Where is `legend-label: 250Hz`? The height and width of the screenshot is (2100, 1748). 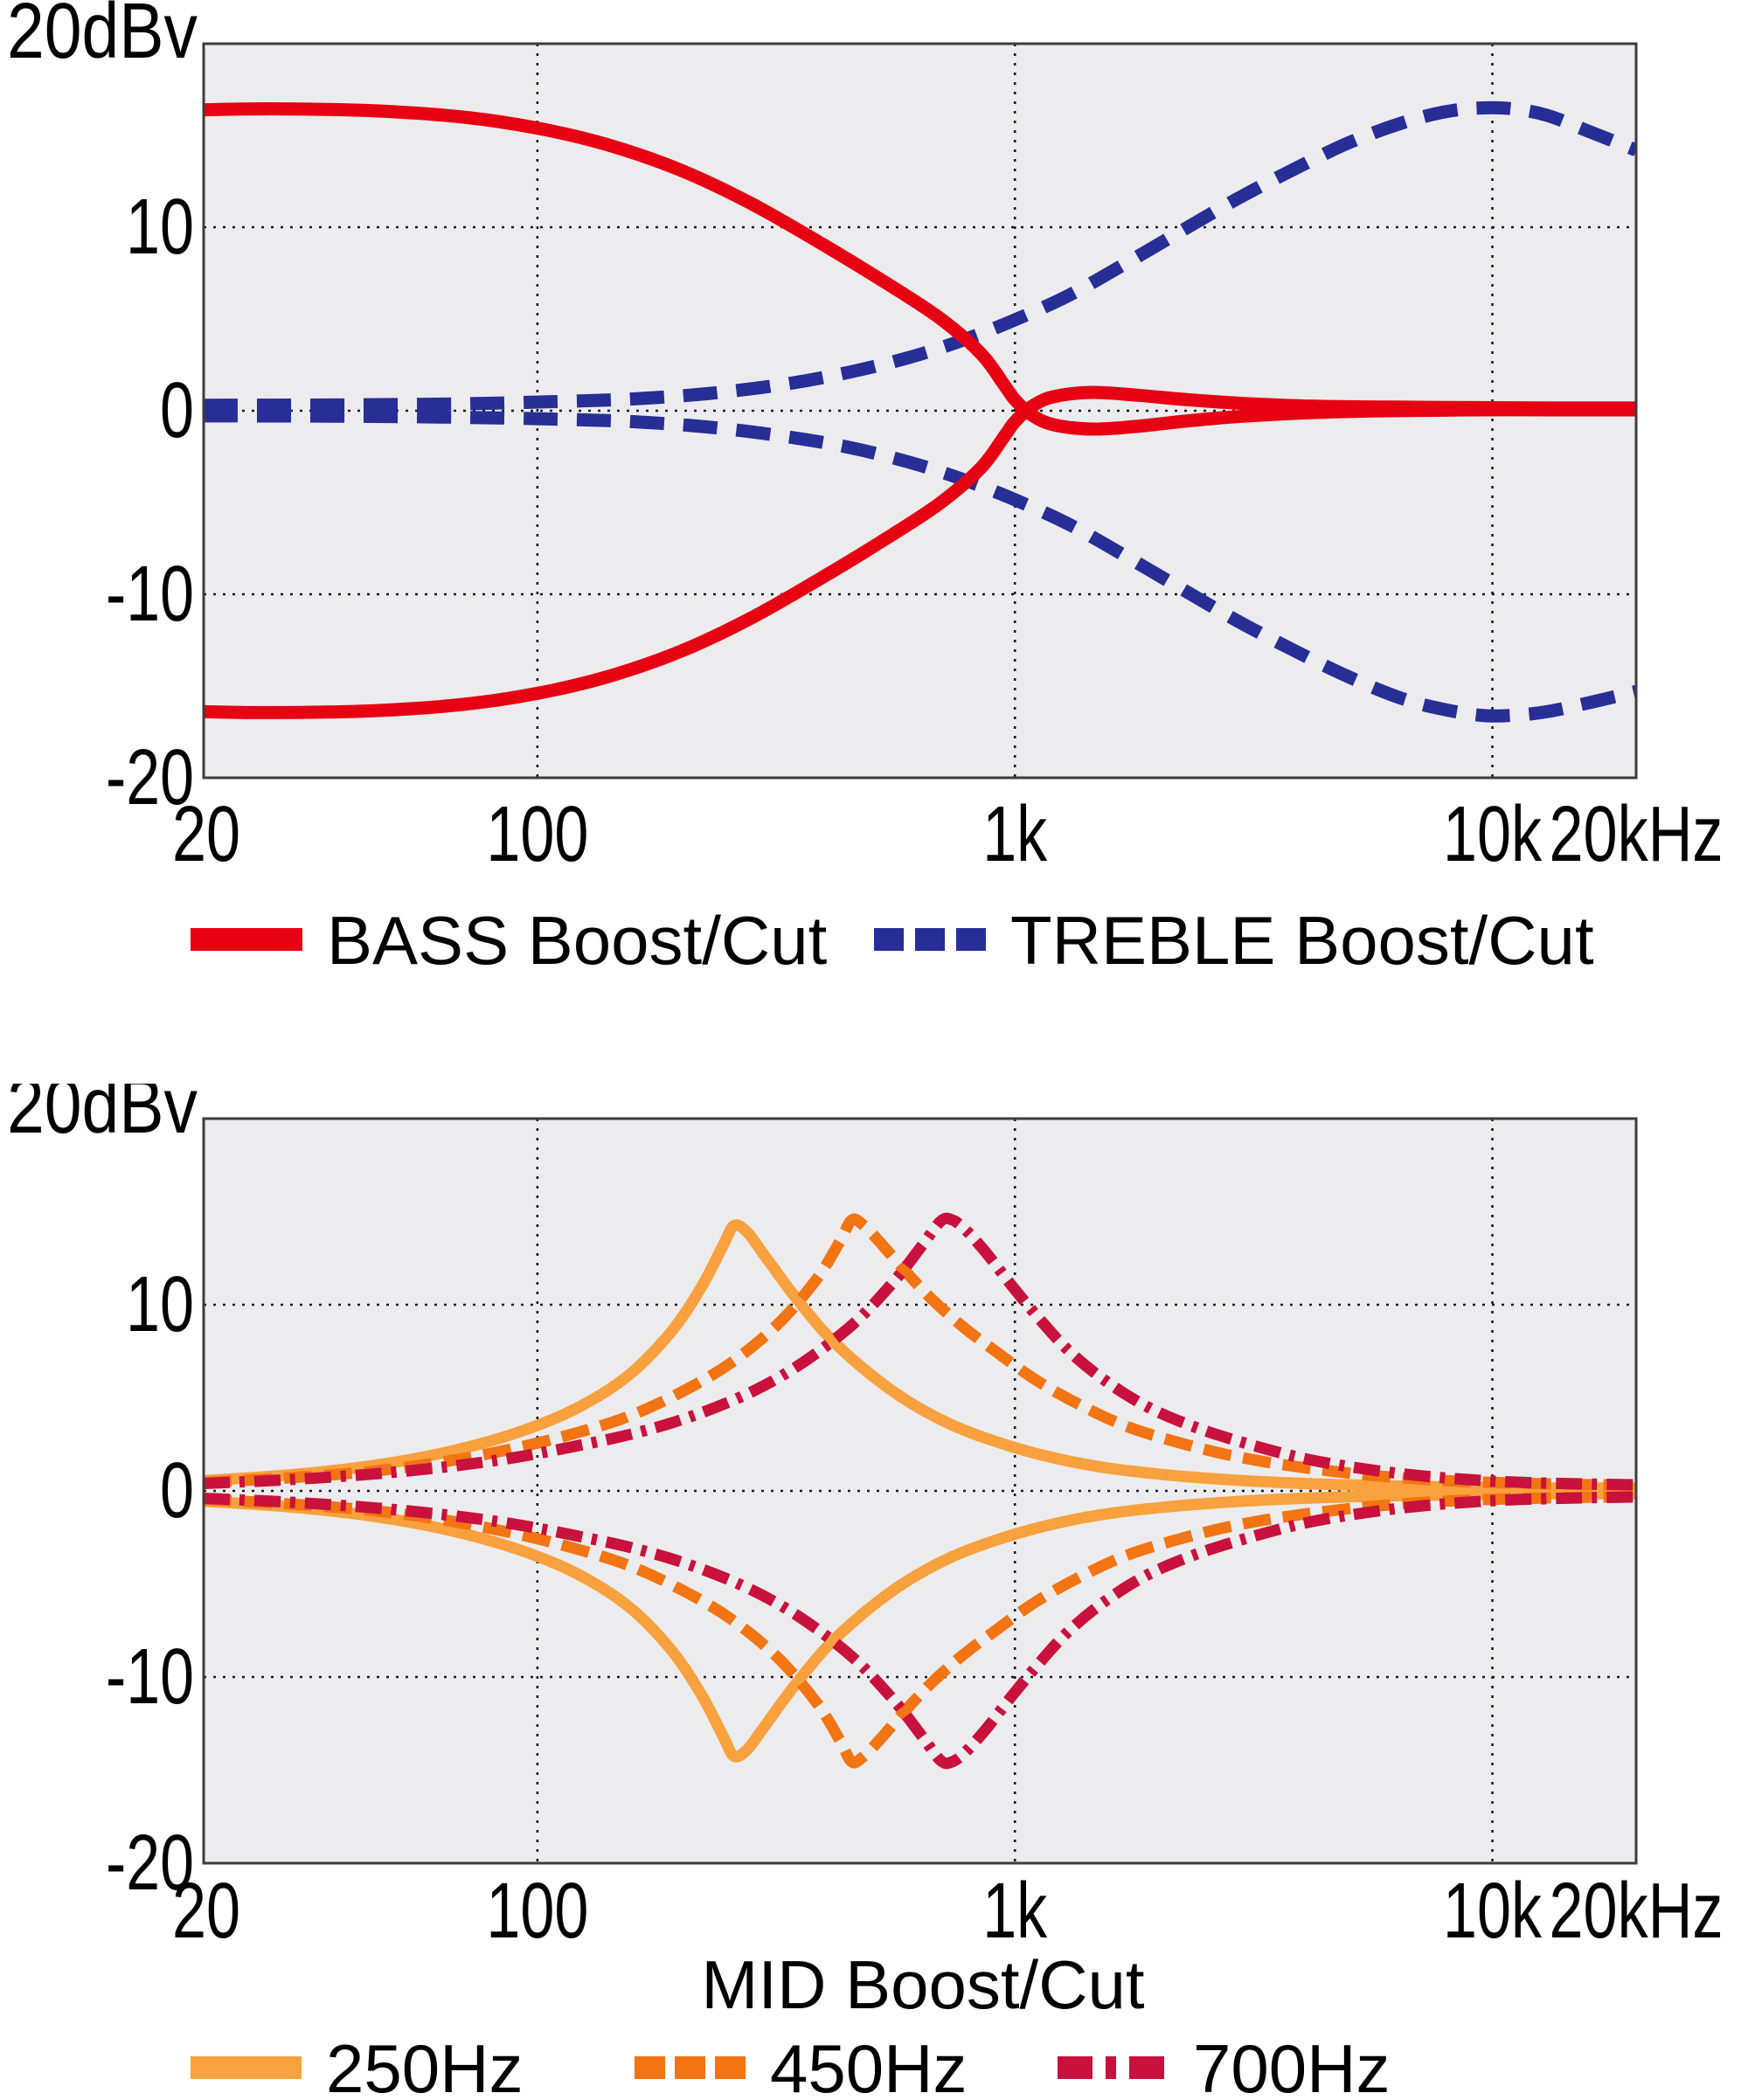 legend-label: 250Hz is located at coordinates (424, 2065).